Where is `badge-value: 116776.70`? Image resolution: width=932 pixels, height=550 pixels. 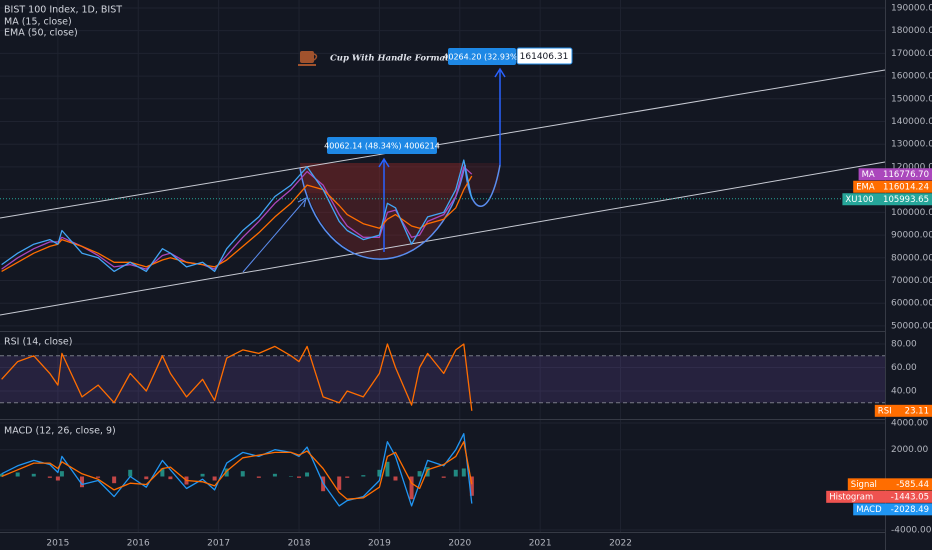 badge-value: 116776.70 is located at coordinates (906, 175).